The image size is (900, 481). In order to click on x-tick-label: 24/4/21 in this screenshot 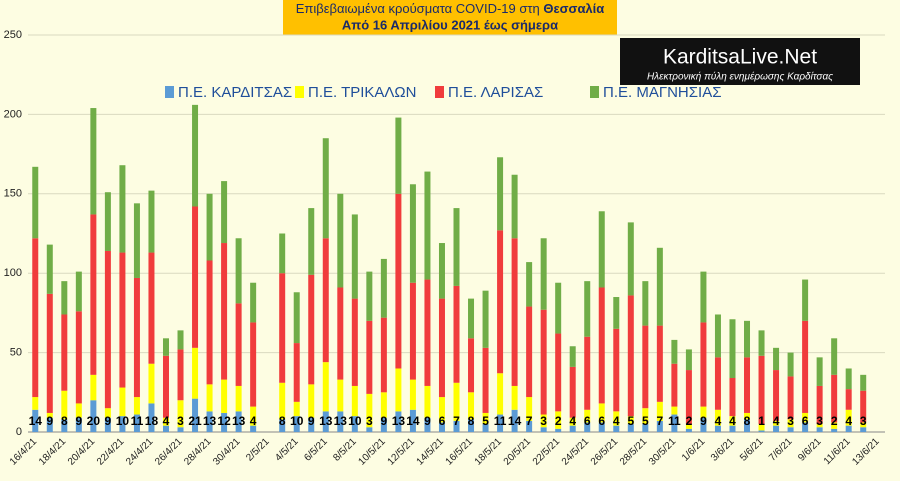, I will do `click(140, 452)`.